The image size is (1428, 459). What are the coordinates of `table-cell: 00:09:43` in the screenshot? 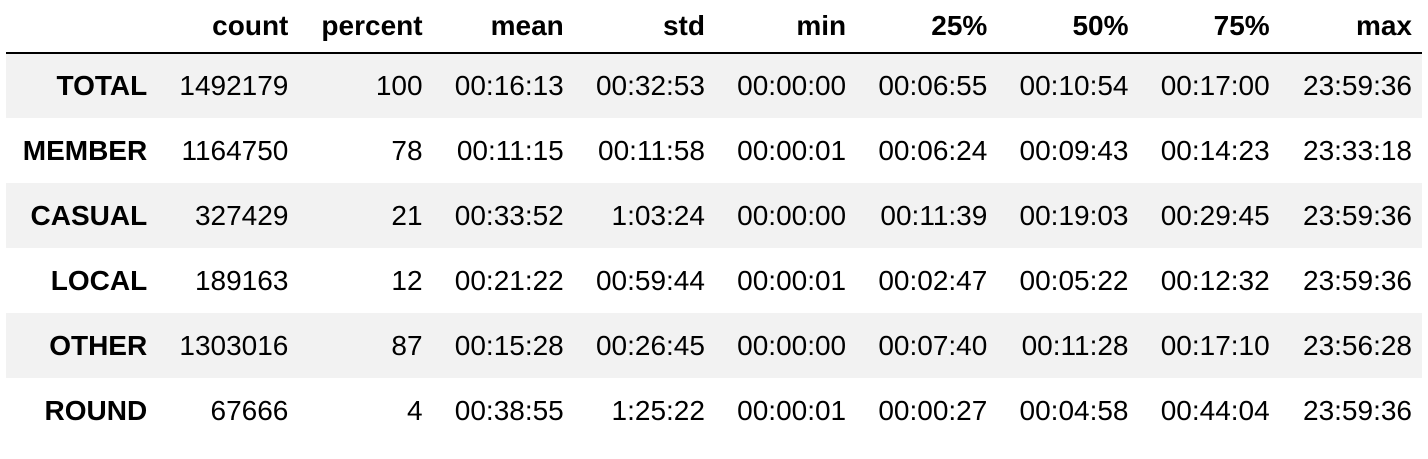 It's located at (1074, 150).